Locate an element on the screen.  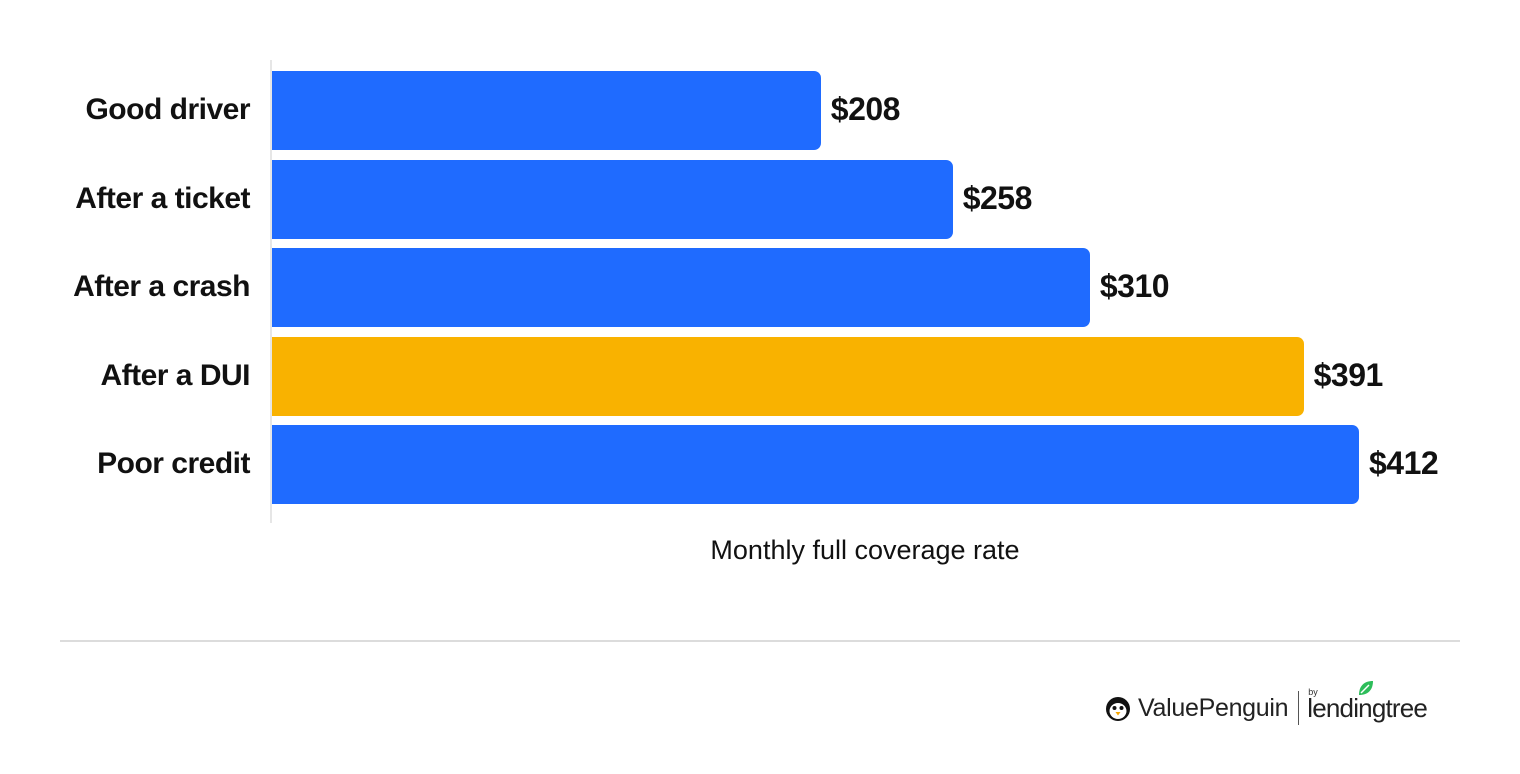
value-label: $310 is located at coordinates (1134, 286).